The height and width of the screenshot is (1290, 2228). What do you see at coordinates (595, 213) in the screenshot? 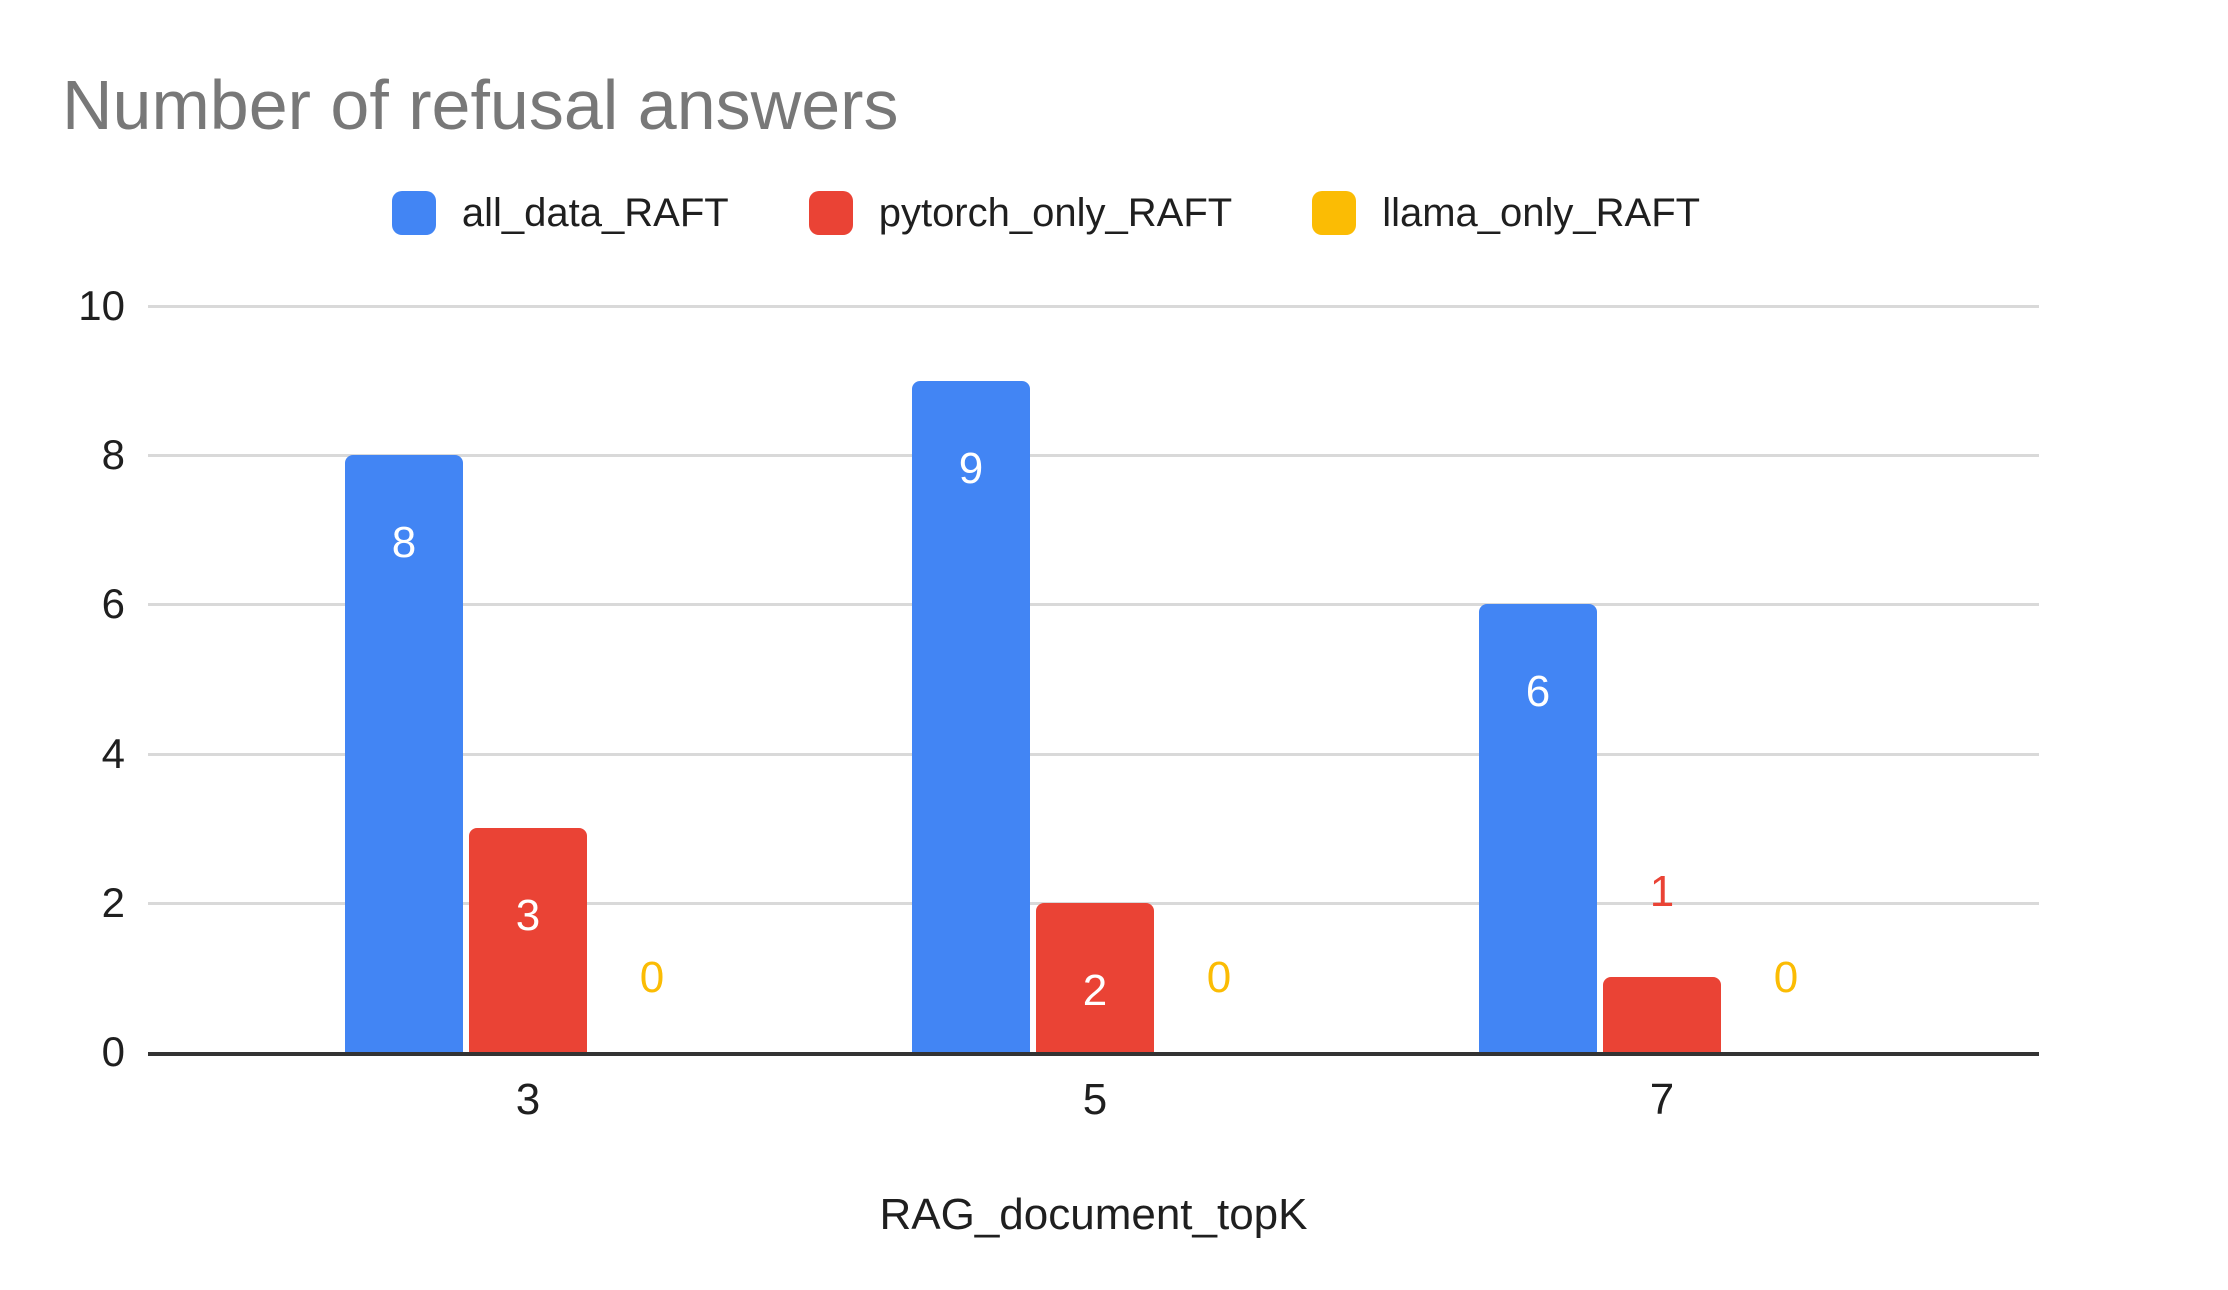
I see `legend-label: all_data_RAFT` at bounding box center [595, 213].